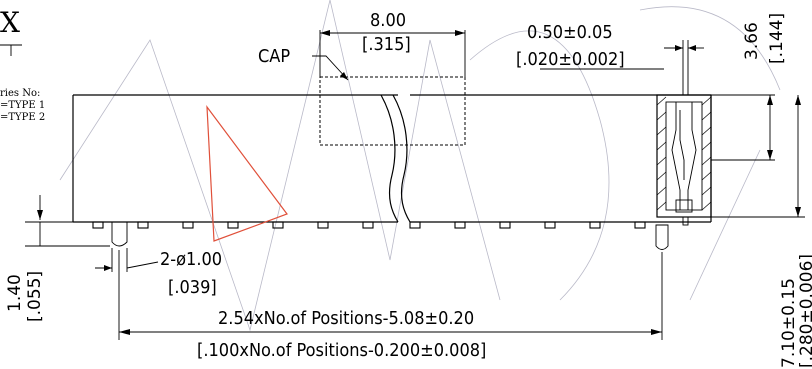  Describe the element at coordinates (20, 93) in the screenshot. I see `series-note-line1: ries No:` at that location.